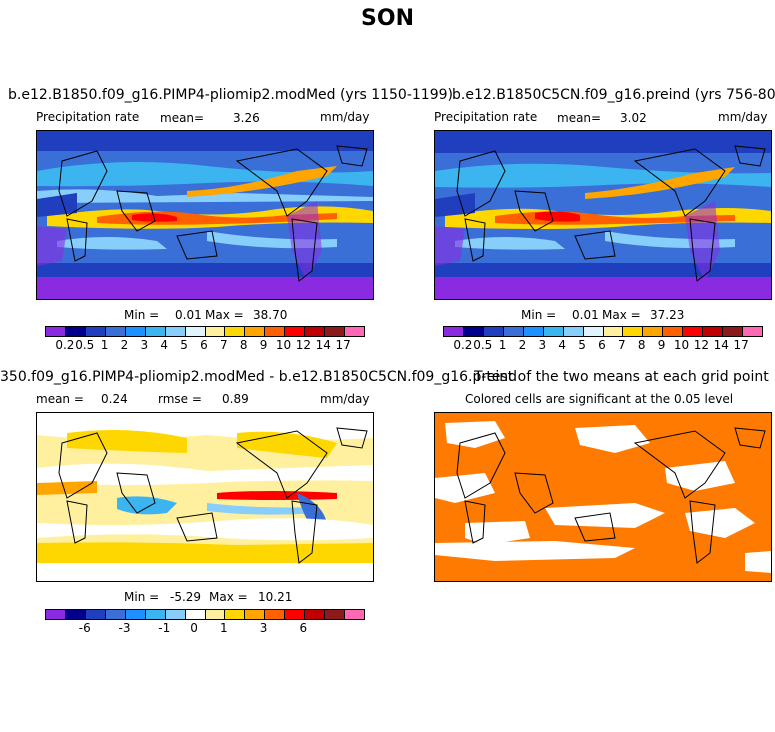  Describe the element at coordinates (188, 315) in the screenshot. I see `min-value: 0.01` at that location.